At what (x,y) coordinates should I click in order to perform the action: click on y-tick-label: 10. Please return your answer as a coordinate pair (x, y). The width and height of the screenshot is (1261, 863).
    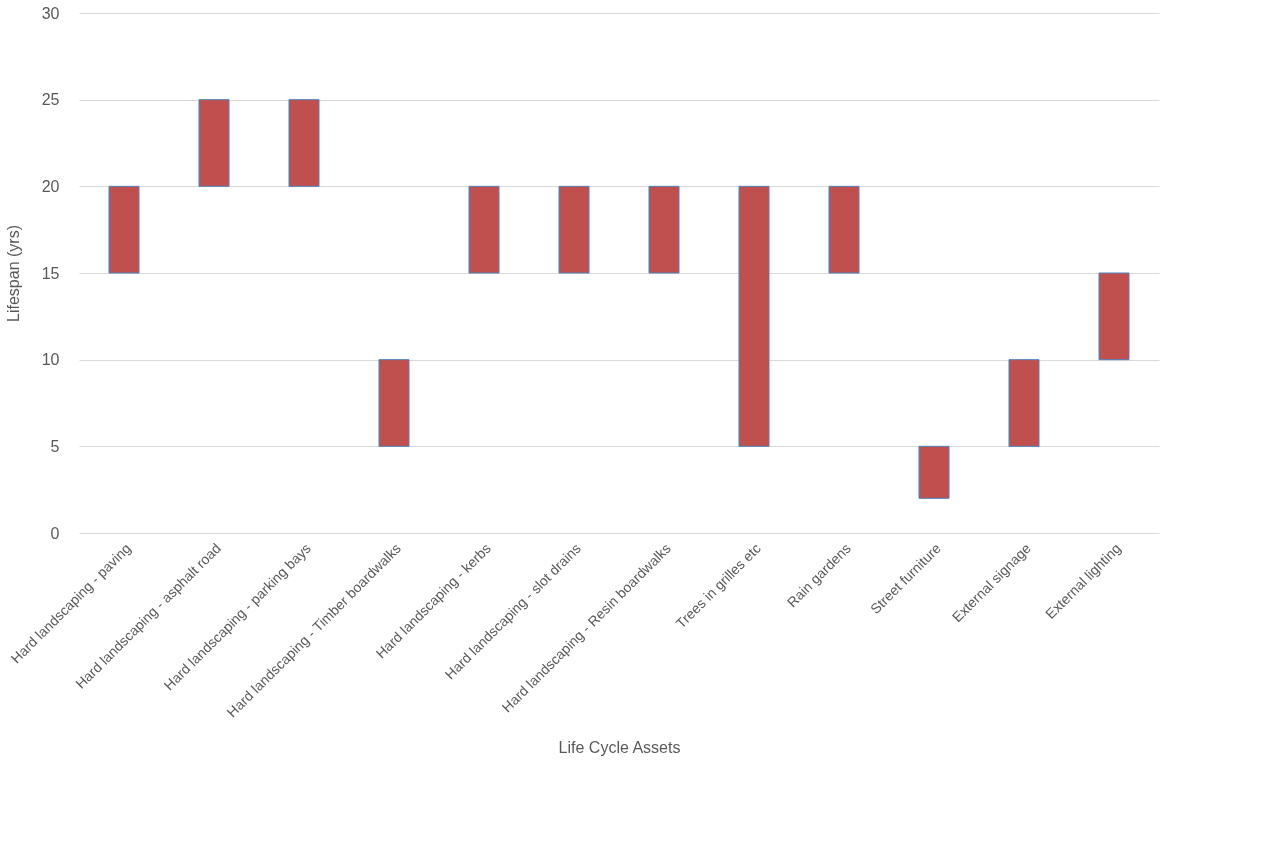
    Looking at the image, I should click on (50, 360).